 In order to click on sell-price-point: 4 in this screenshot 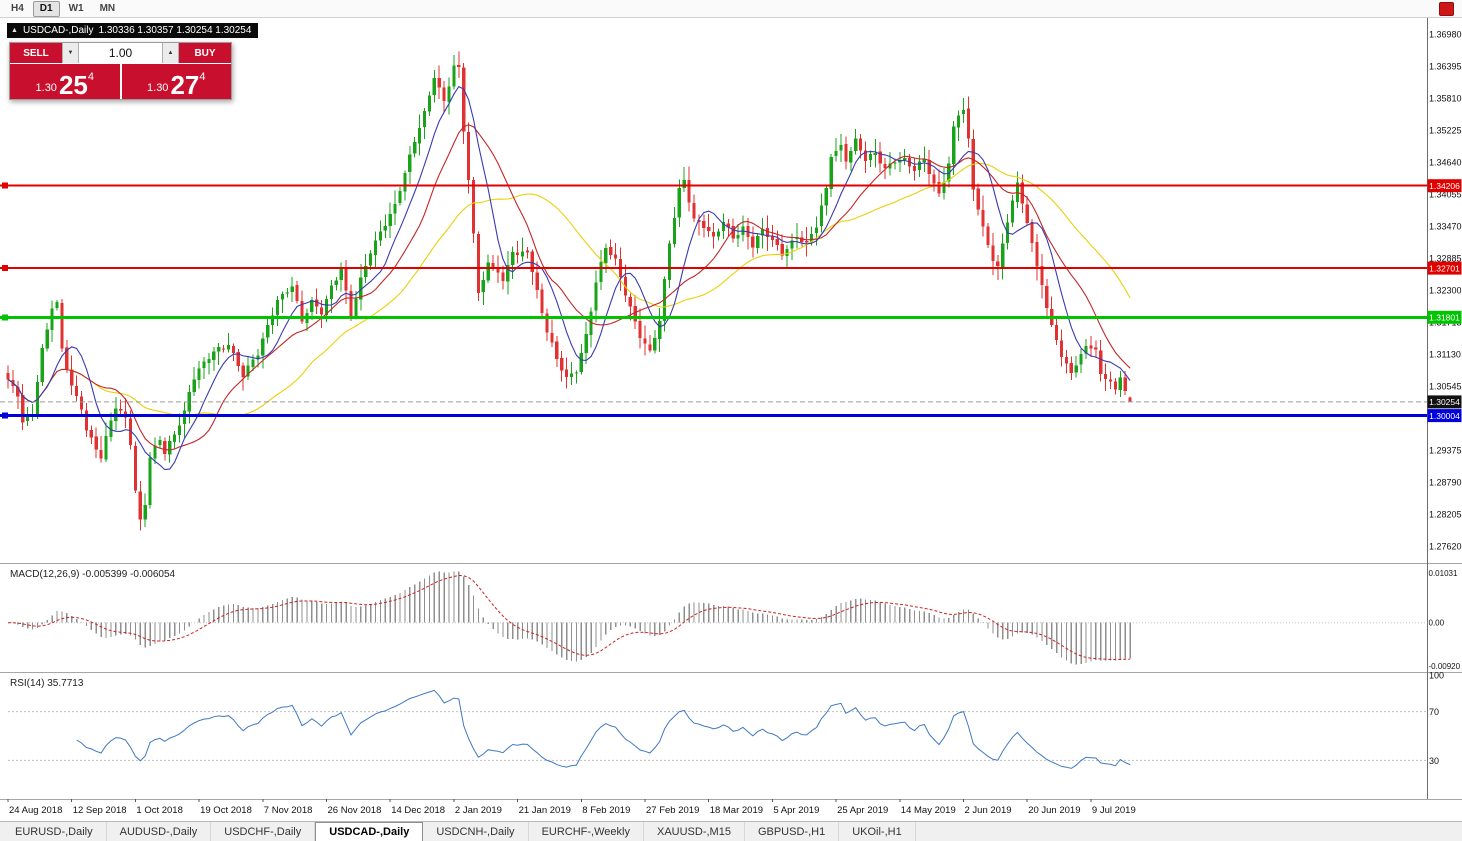, I will do `click(90, 77)`.